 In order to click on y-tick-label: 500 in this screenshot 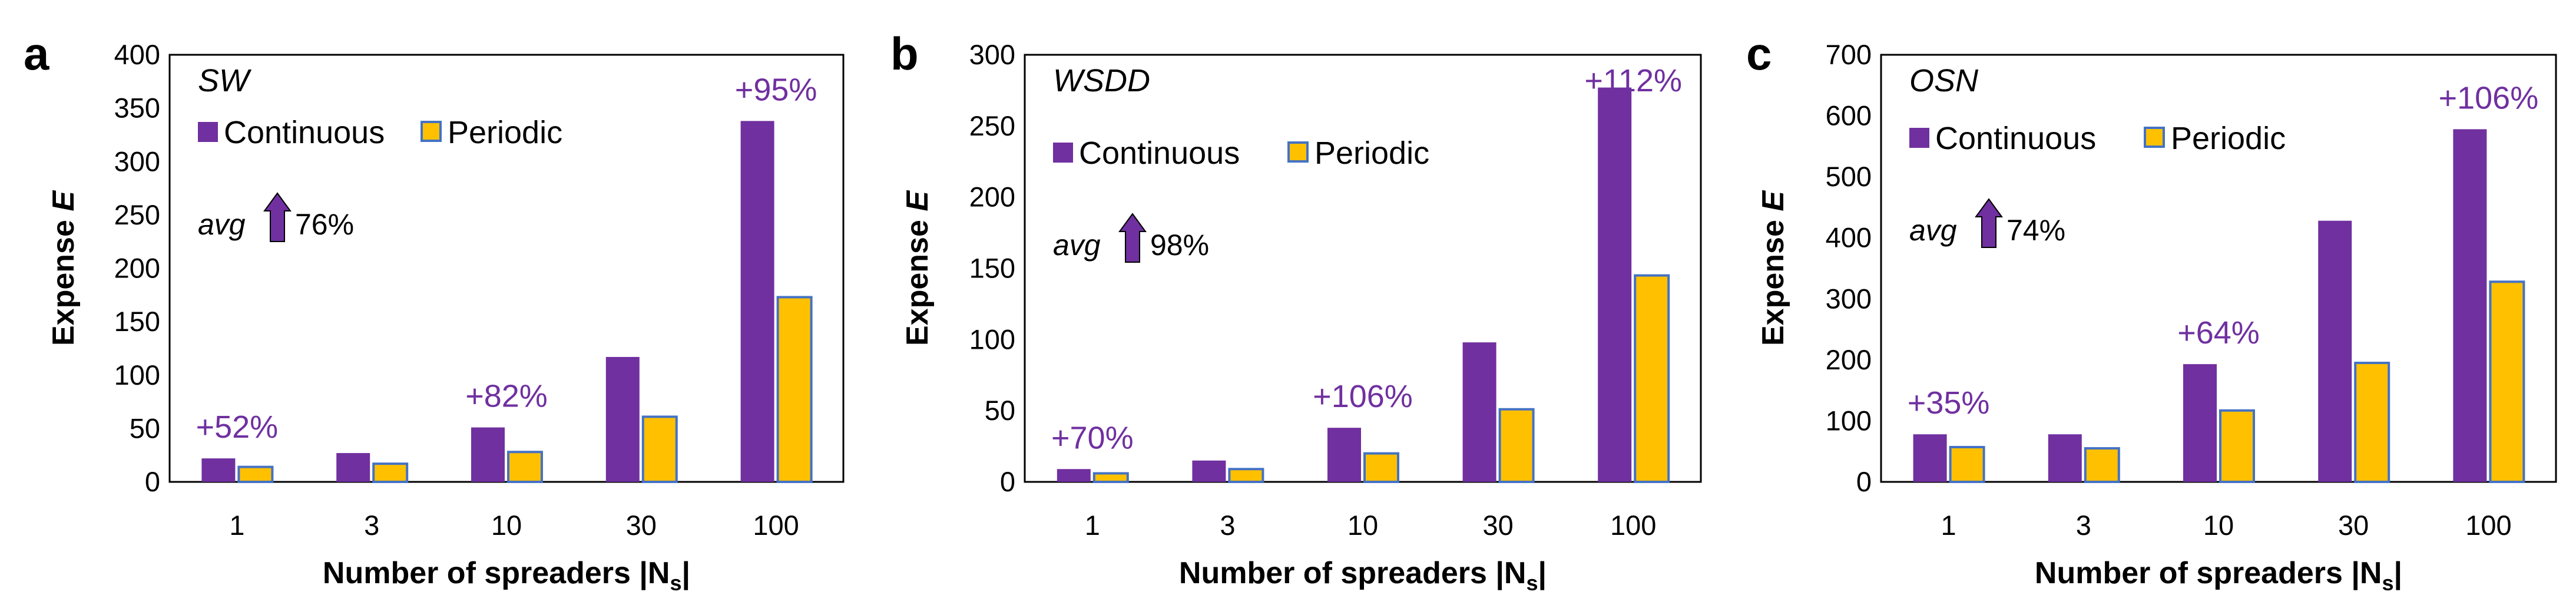, I will do `click(1849, 177)`.